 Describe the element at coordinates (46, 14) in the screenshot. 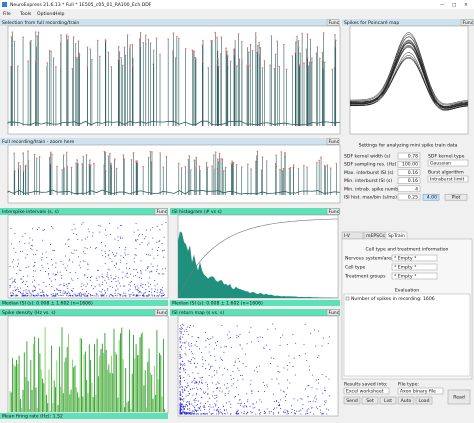

I see `menu-item: Options` at that location.